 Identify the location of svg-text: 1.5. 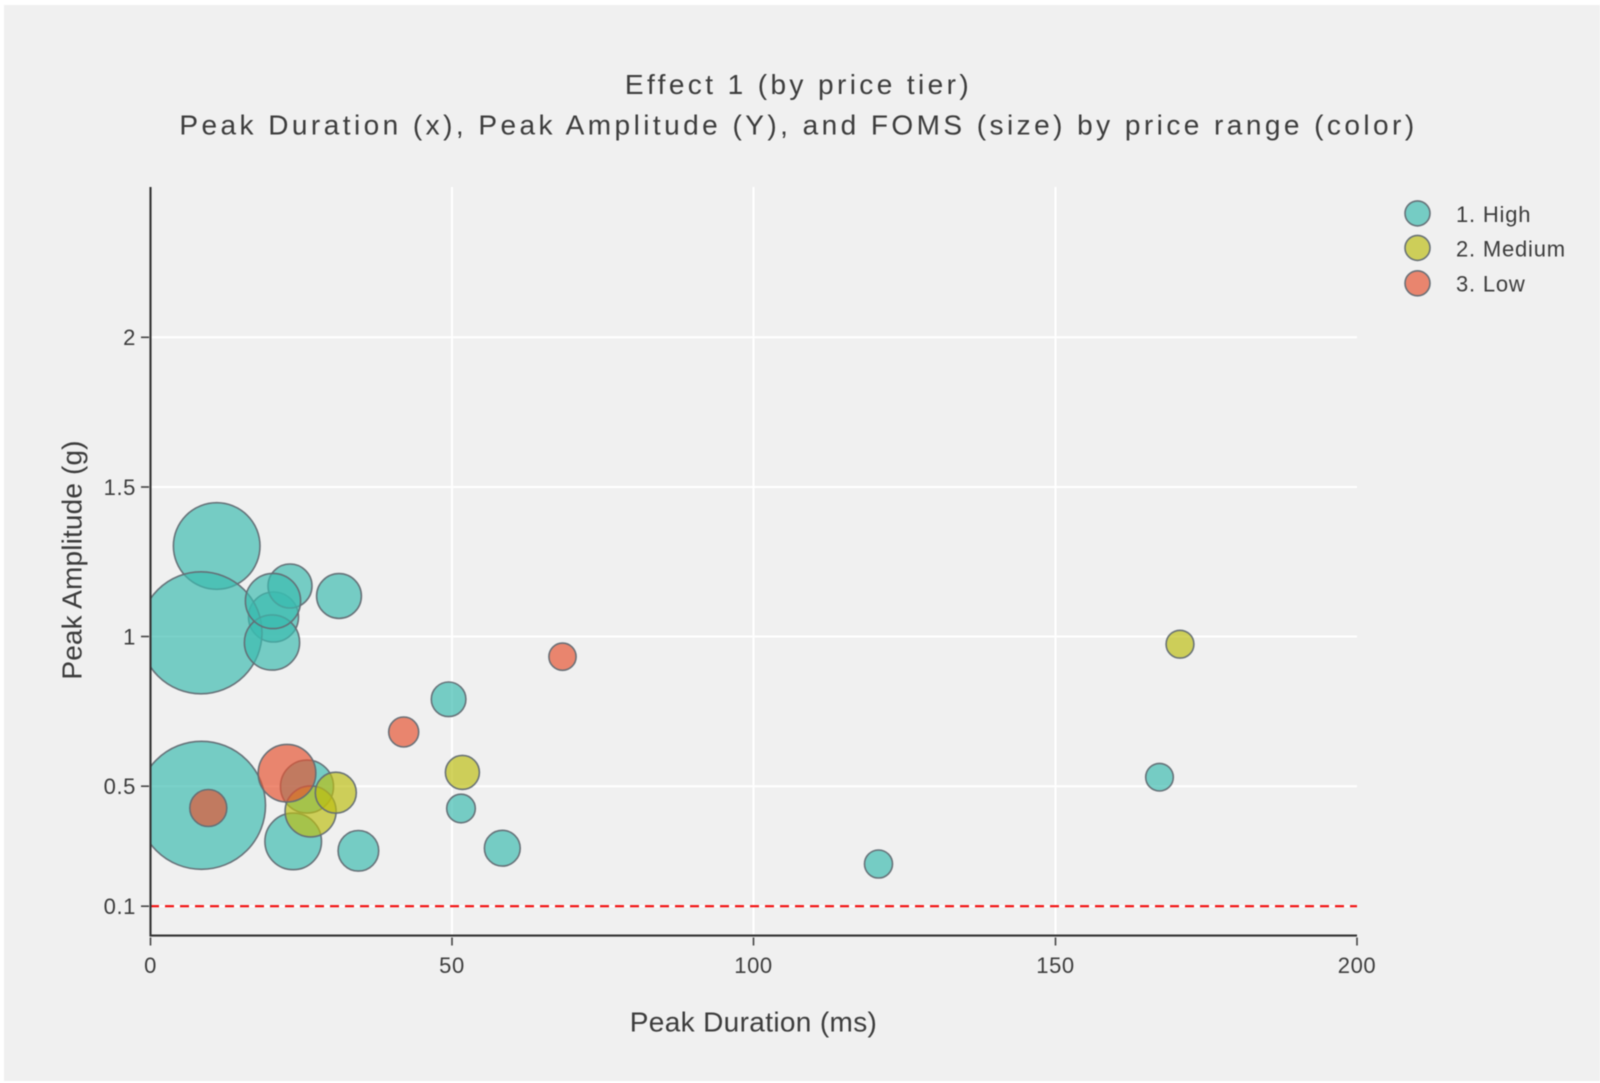
(120, 487).